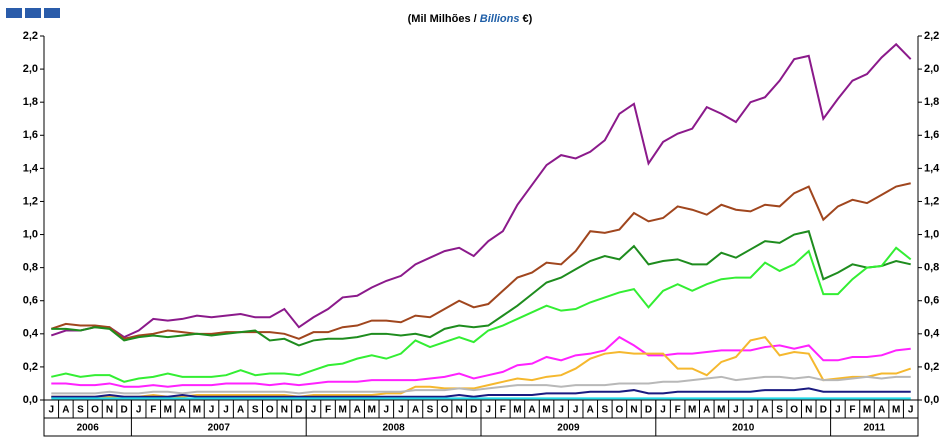 The width and height of the screenshot is (949, 437). Describe the element at coordinates (444, 19) in the screenshot. I see `subtitle-part: (Mil Milhões /` at that location.